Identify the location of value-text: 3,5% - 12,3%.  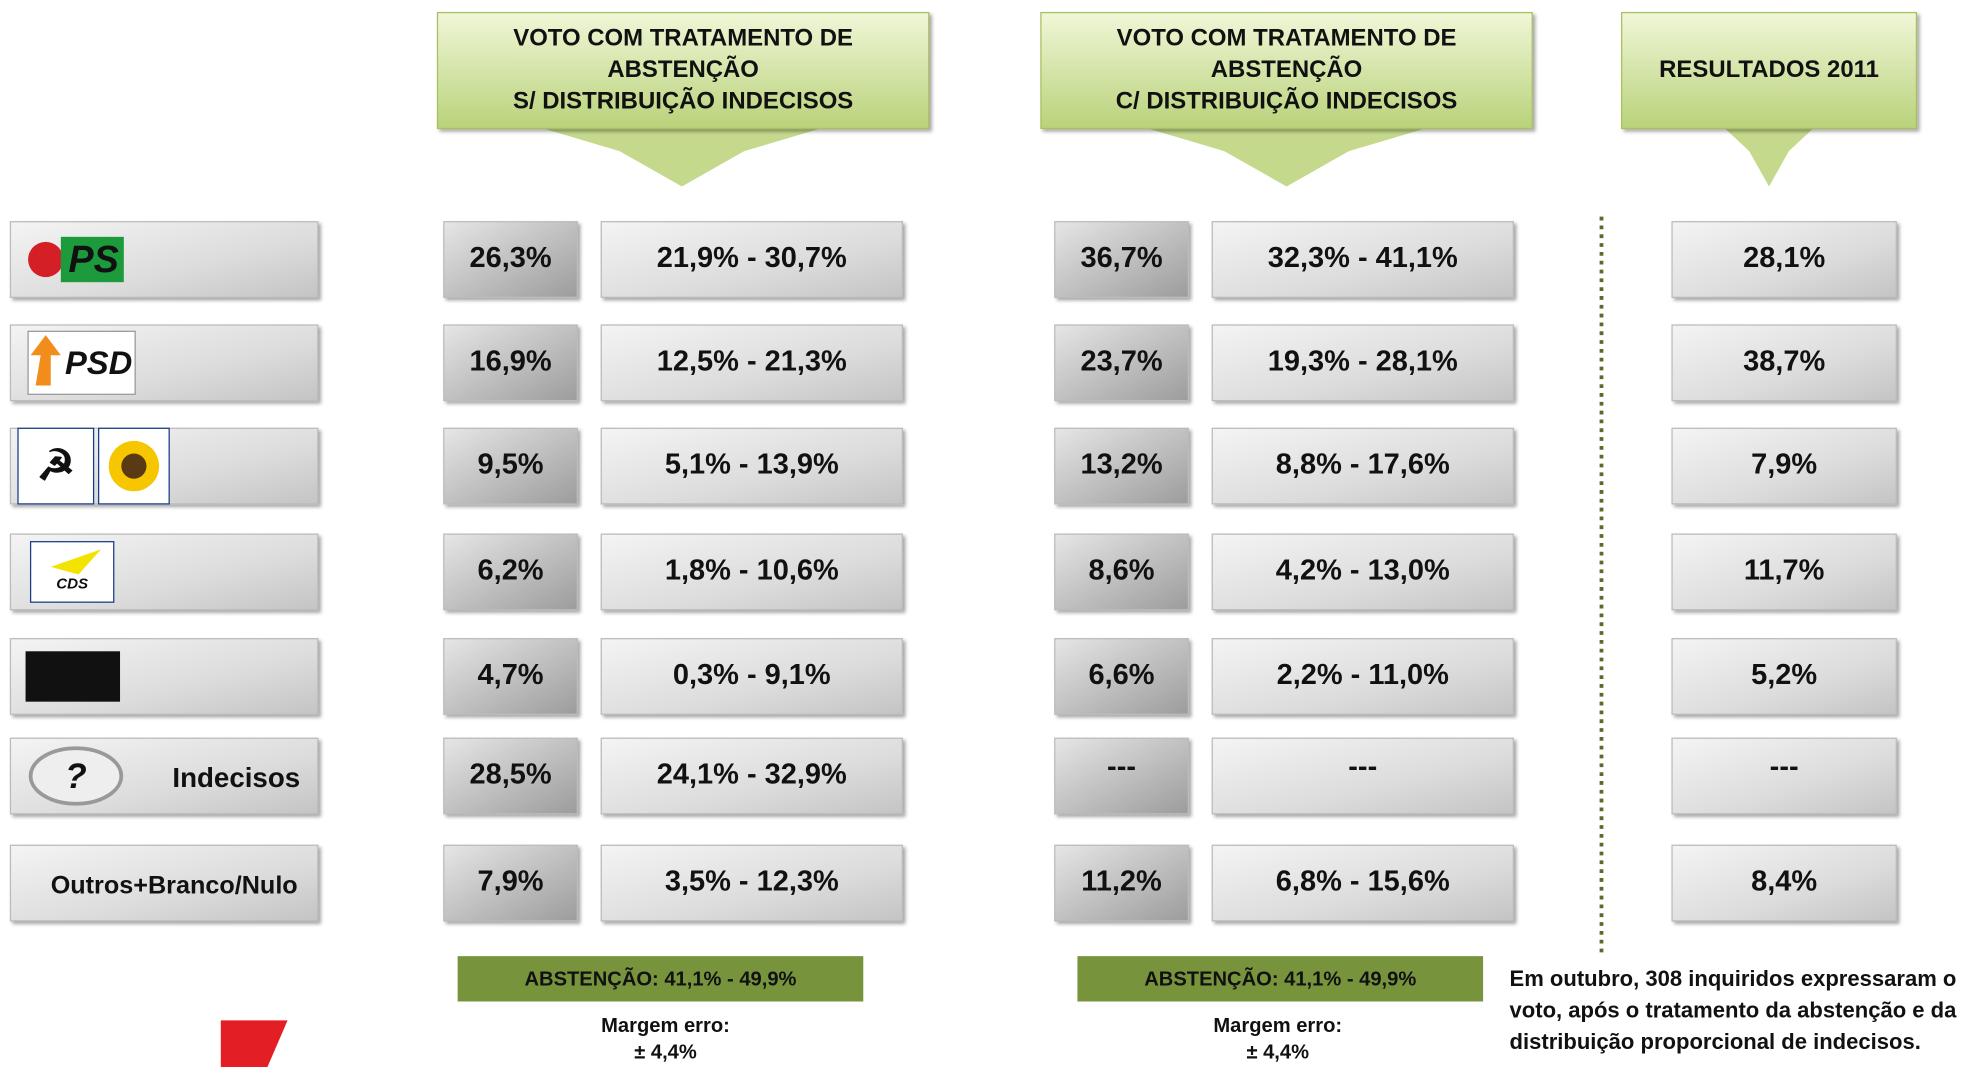
(752, 882).